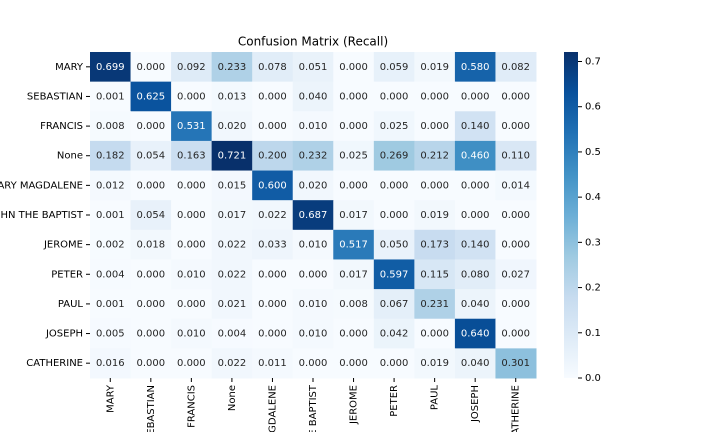 Image resolution: width=720 pixels, height=432 pixels. What do you see at coordinates (70, 156) in the screenshot?
I see `y-tick-label: None` at bounding box center [70, 156].